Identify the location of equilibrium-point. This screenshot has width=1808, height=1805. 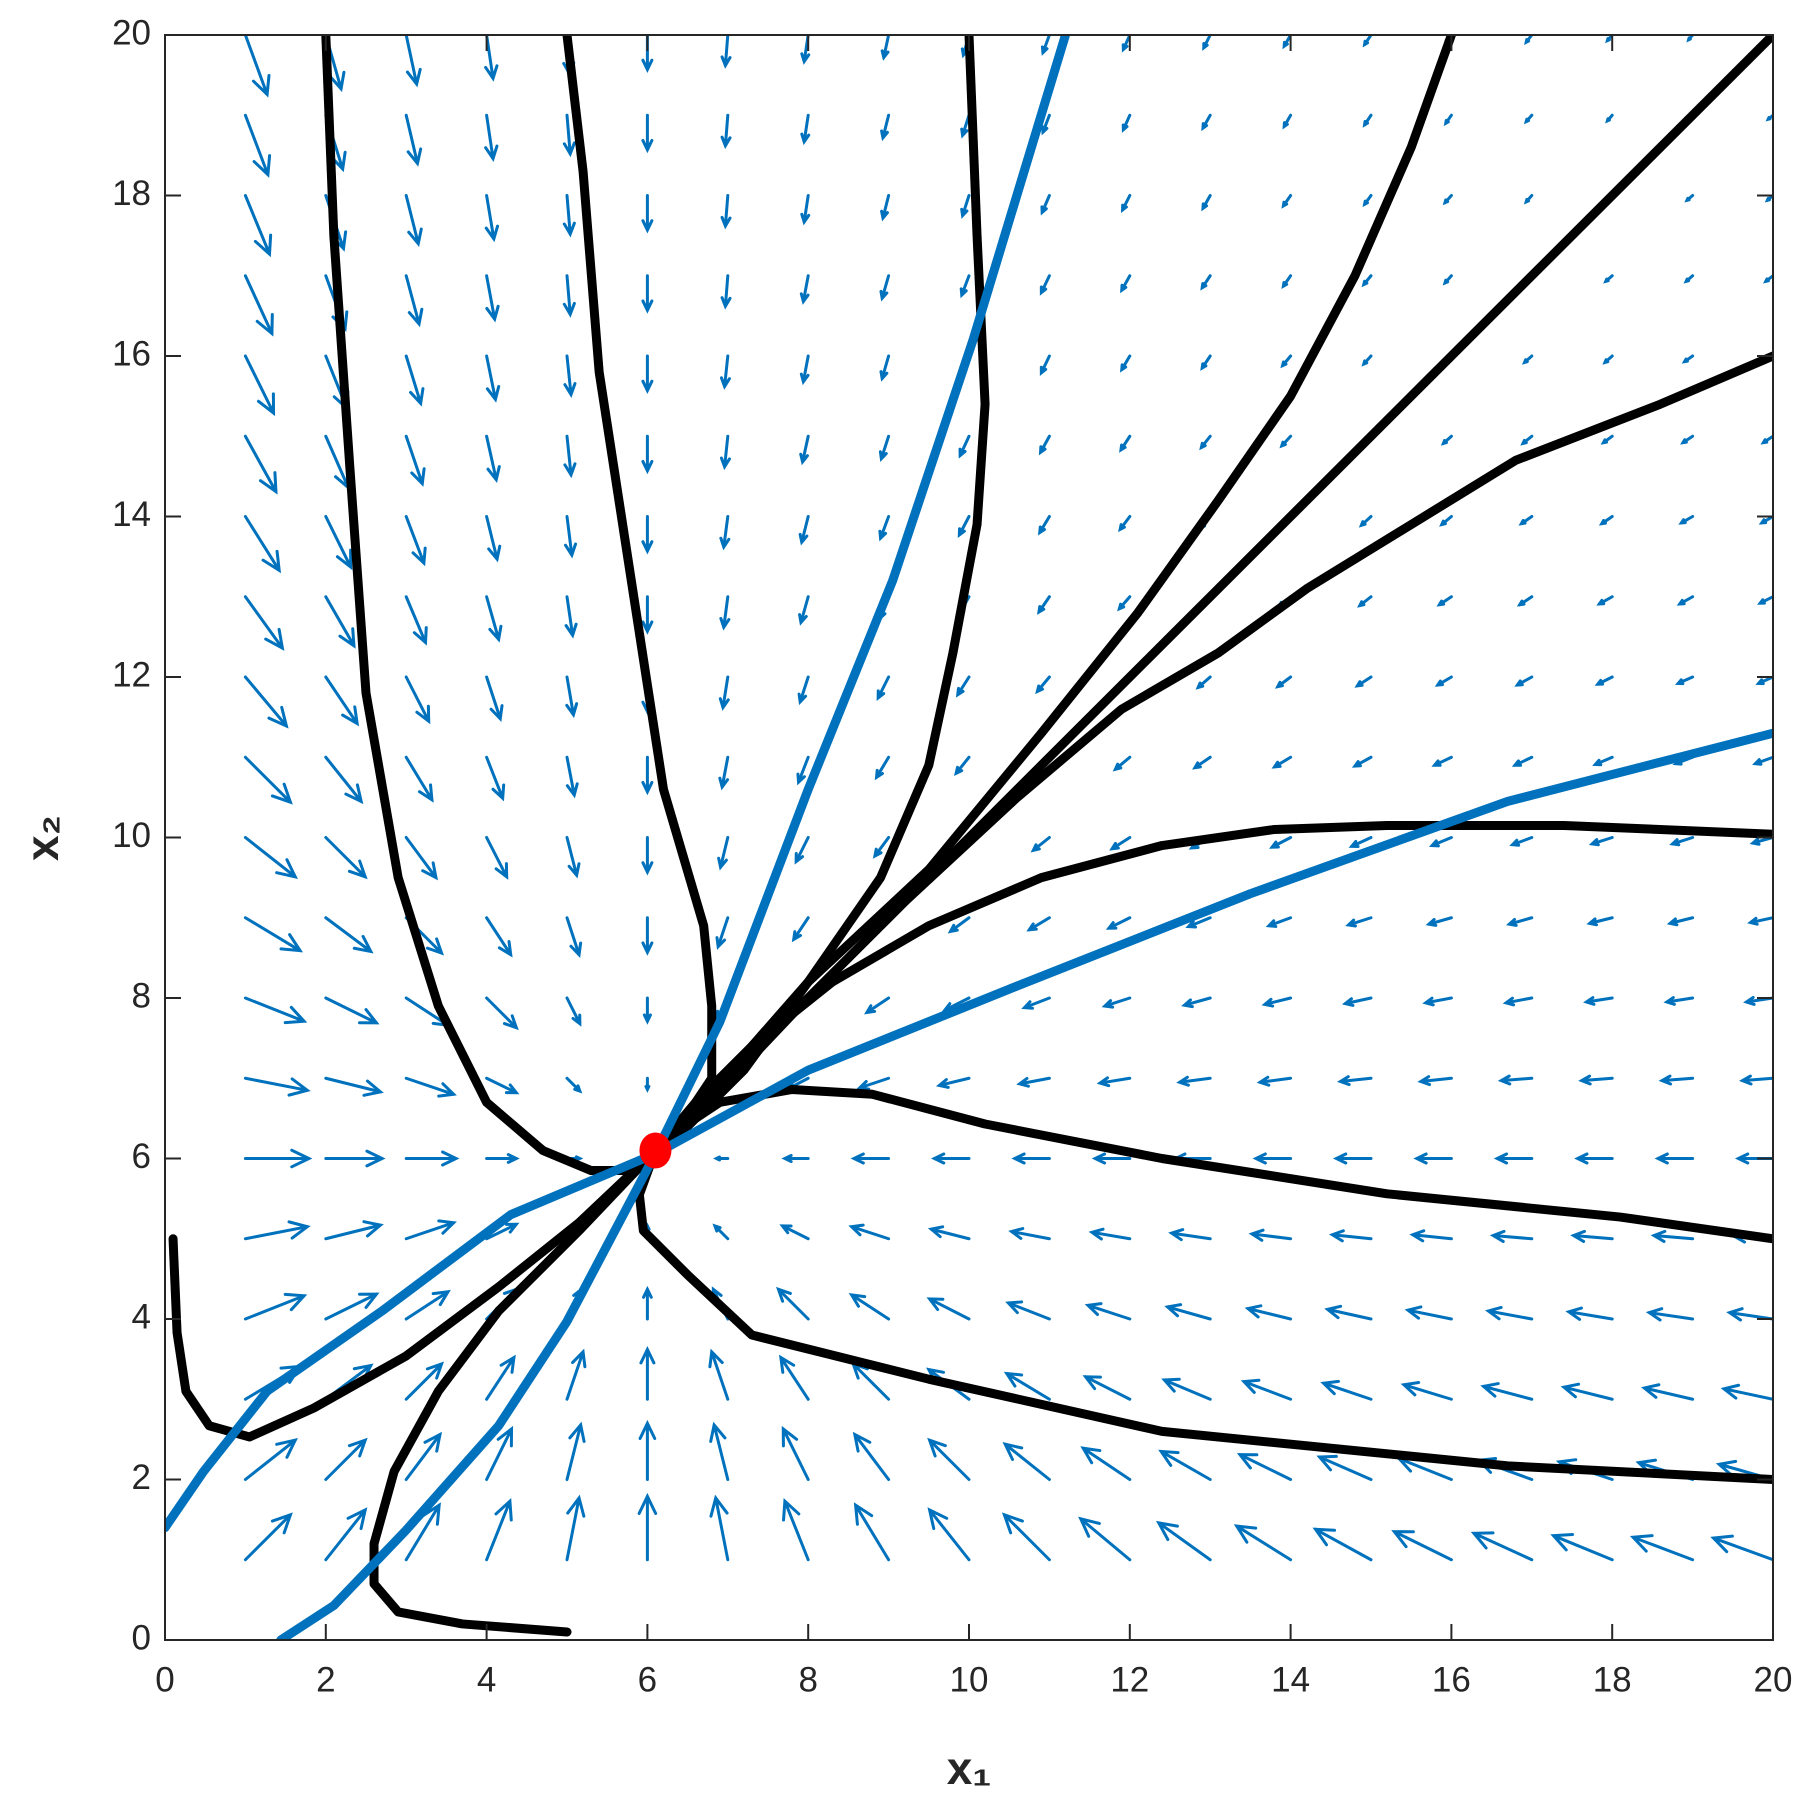
(655, 1150).